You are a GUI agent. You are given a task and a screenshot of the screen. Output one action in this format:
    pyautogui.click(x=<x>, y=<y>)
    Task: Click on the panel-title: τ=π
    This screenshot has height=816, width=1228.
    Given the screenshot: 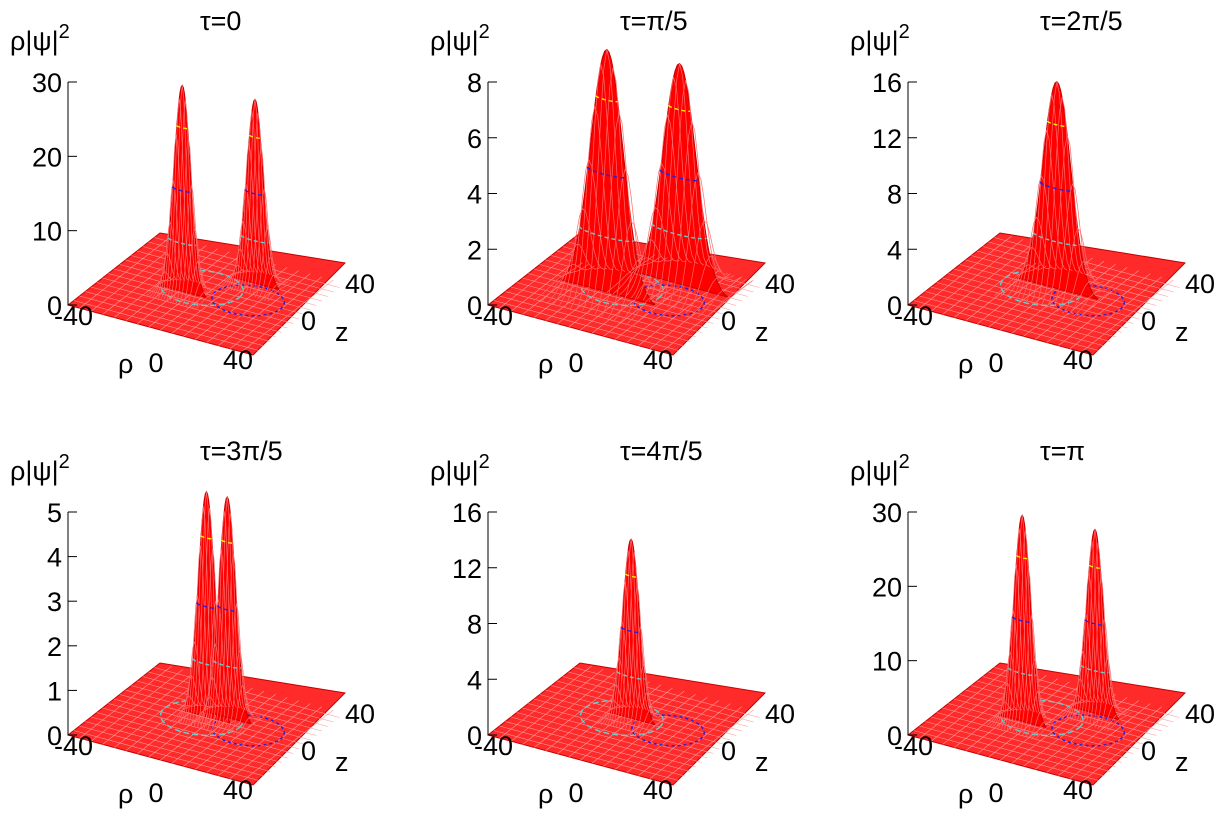 What is the action you would take?
    pyautogui.click(x=1062, y=451)
    